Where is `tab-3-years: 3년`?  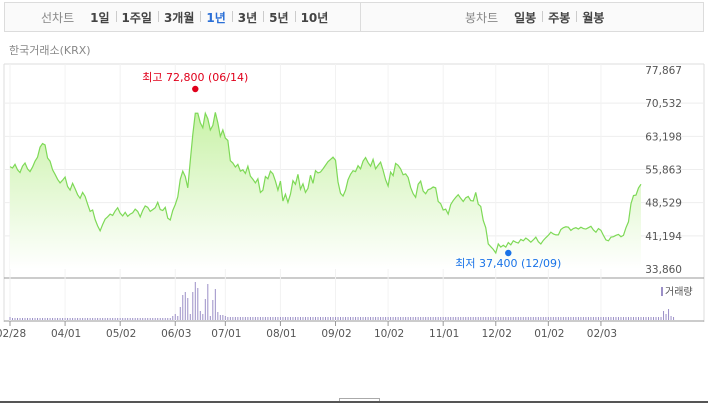
tab-3-years: 3년 is located at coordinates (247, 17).